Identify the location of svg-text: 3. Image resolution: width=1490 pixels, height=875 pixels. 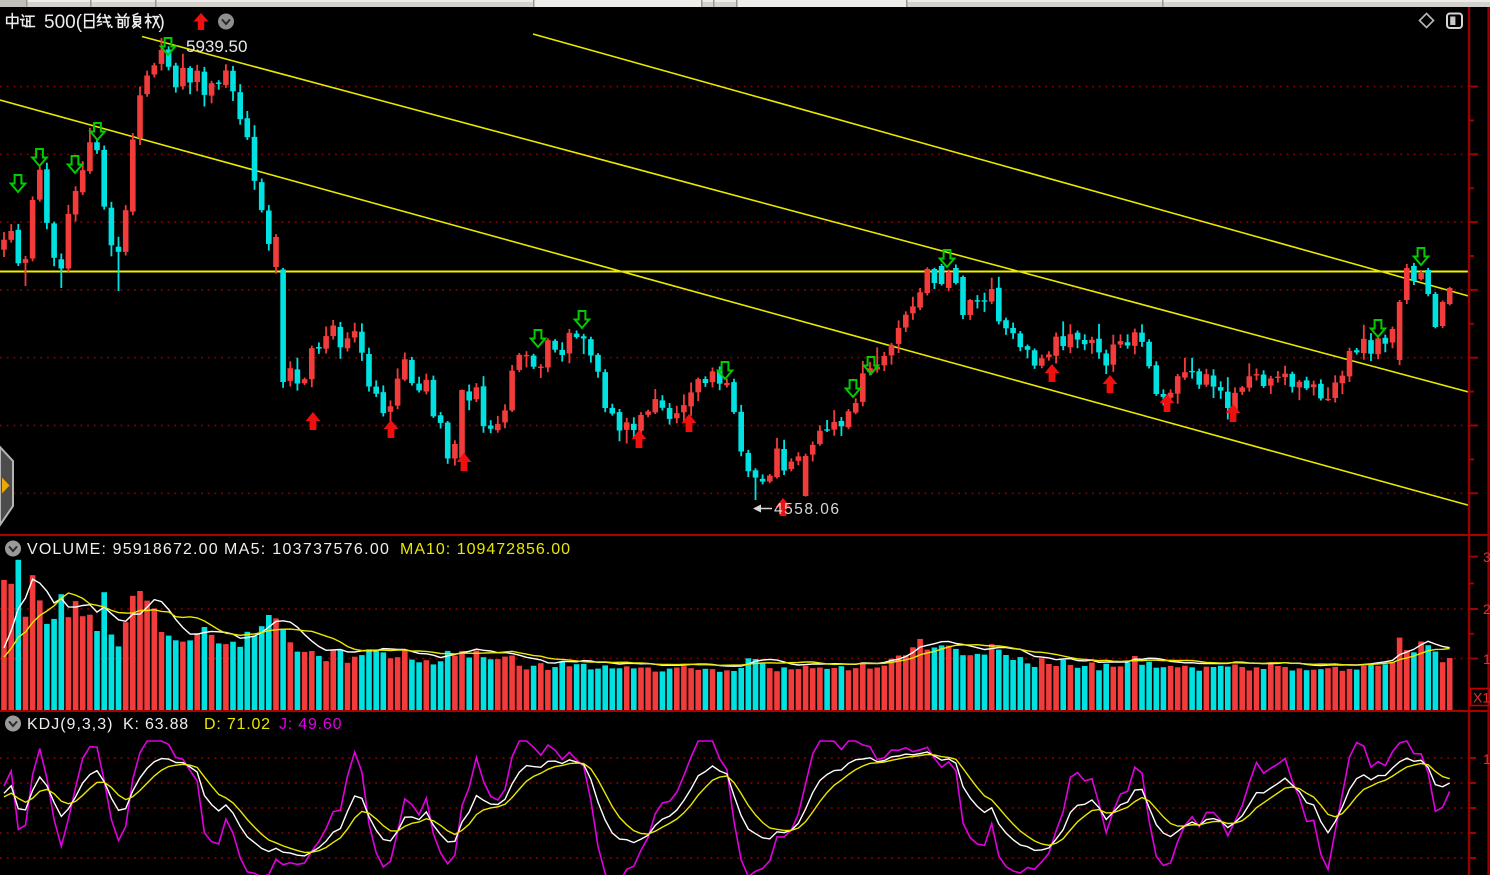
(1486, 557).